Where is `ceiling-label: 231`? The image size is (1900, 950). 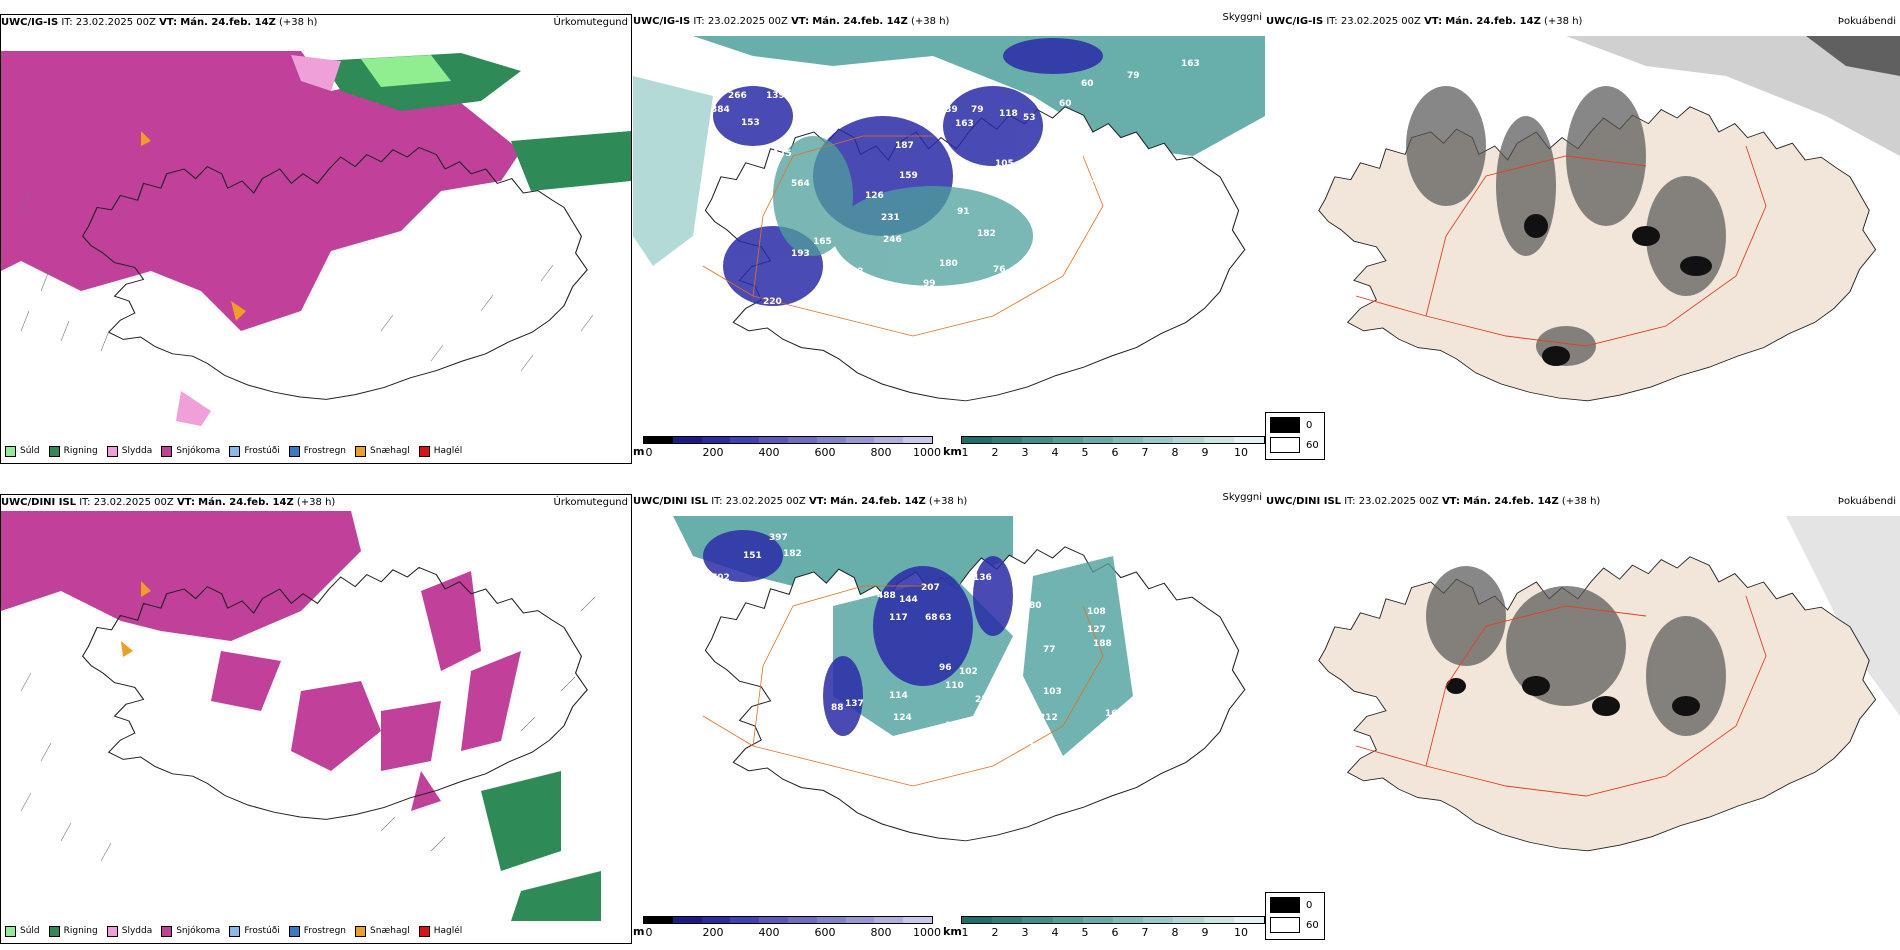 ceiling-label: 231 is located at coordinates (890, 218).